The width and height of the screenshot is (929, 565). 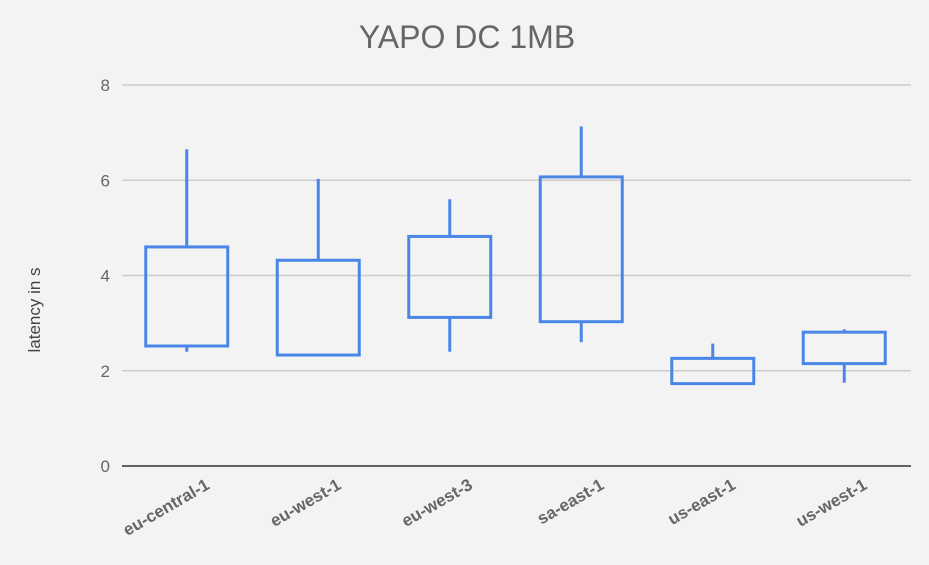 I want to click on x-tick-label: us-west-1, so click(x=831, y=503).